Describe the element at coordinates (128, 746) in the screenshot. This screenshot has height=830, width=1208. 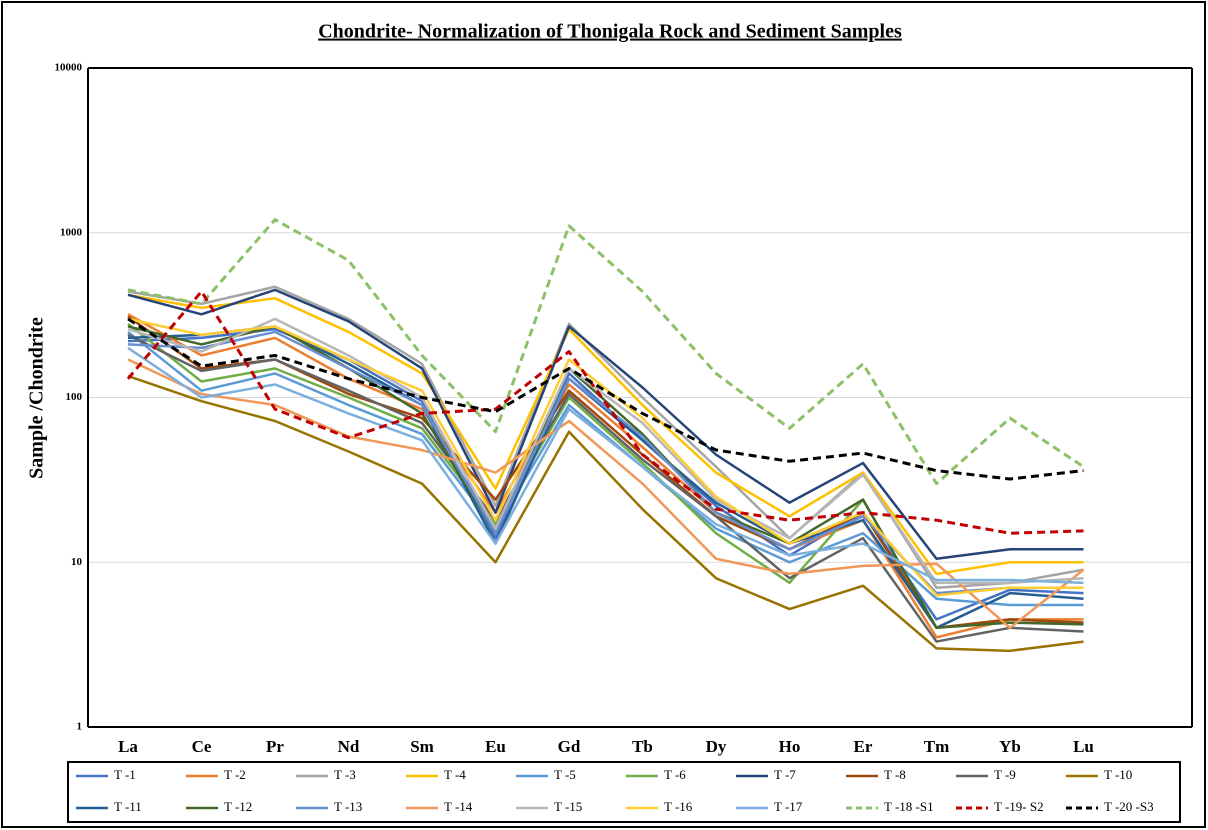
I see `x-tick-label: La` at that location.